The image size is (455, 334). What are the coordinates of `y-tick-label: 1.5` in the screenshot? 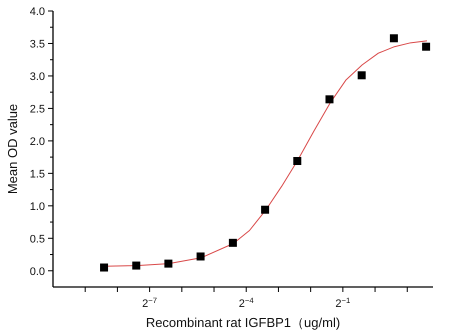 It's located at (37, 174).